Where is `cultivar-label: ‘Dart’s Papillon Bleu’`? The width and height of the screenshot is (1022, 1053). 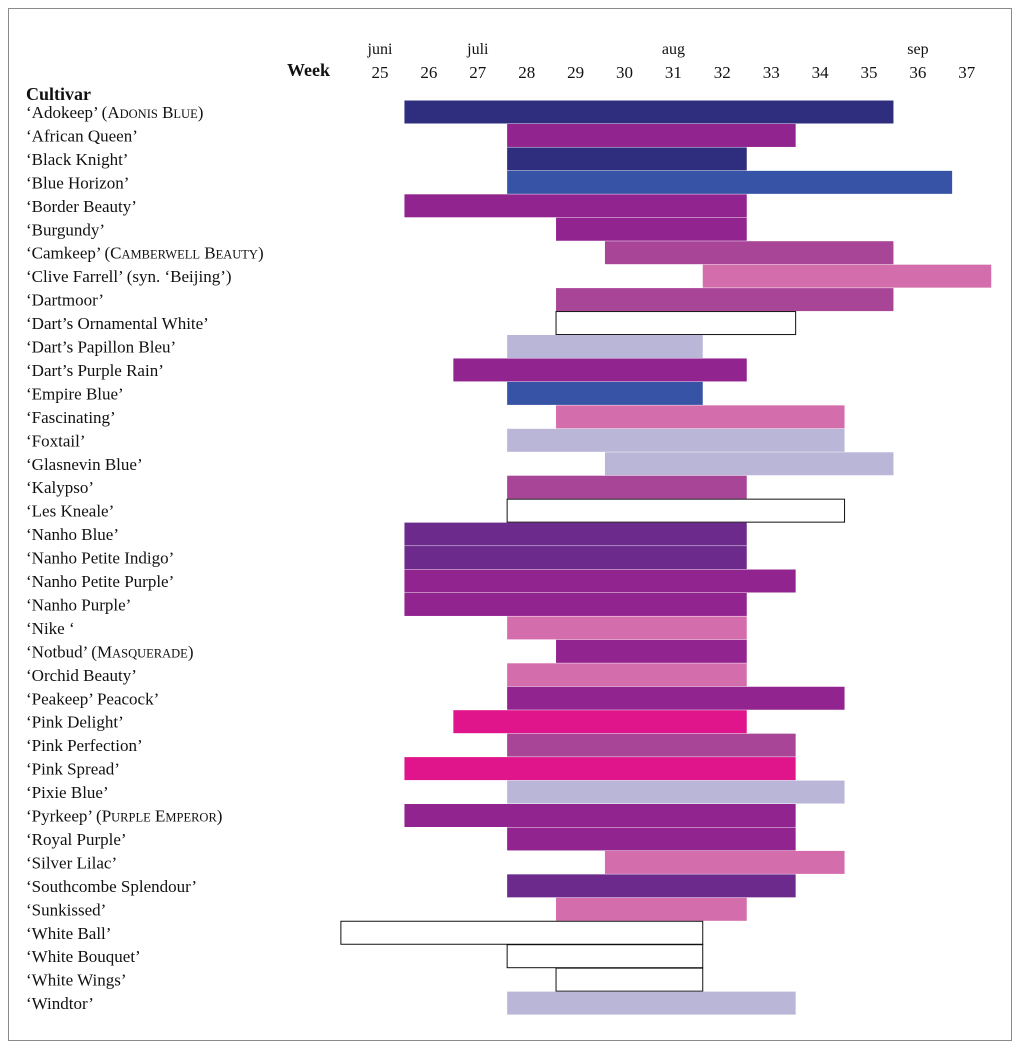
cultivar-label: ‘Dart’s Papillon Bleu’ is located at coordinates (101, 347).